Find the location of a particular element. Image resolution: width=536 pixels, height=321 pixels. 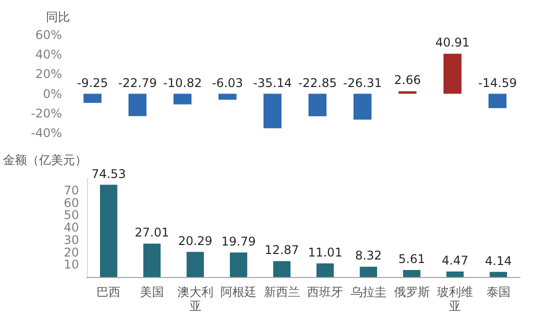

x-tick-label: 美国 is located at coordinates (152, 292).